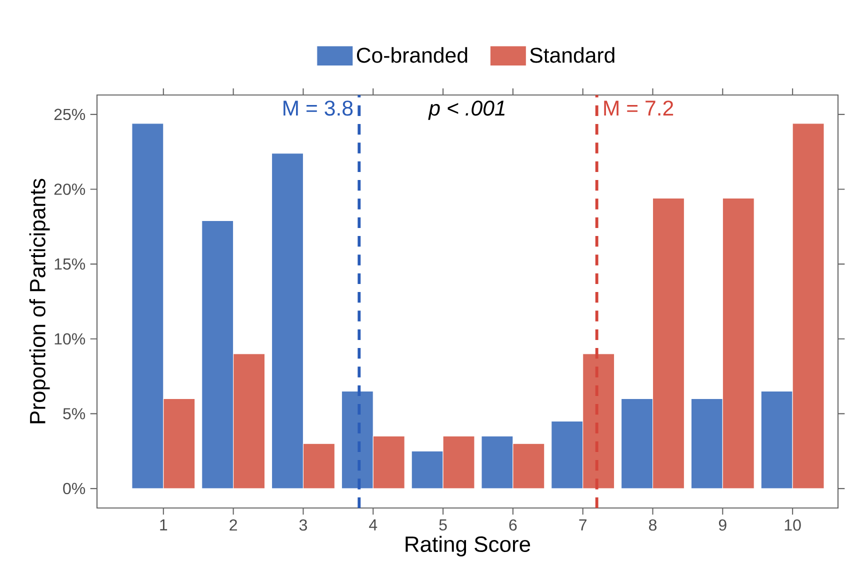 The width and height of the screenshot is (850, 570). What do you see at coordinates (303, 525) in the screenshot?
I see `x-tick-label: 3` at bounding box center [303, 525].